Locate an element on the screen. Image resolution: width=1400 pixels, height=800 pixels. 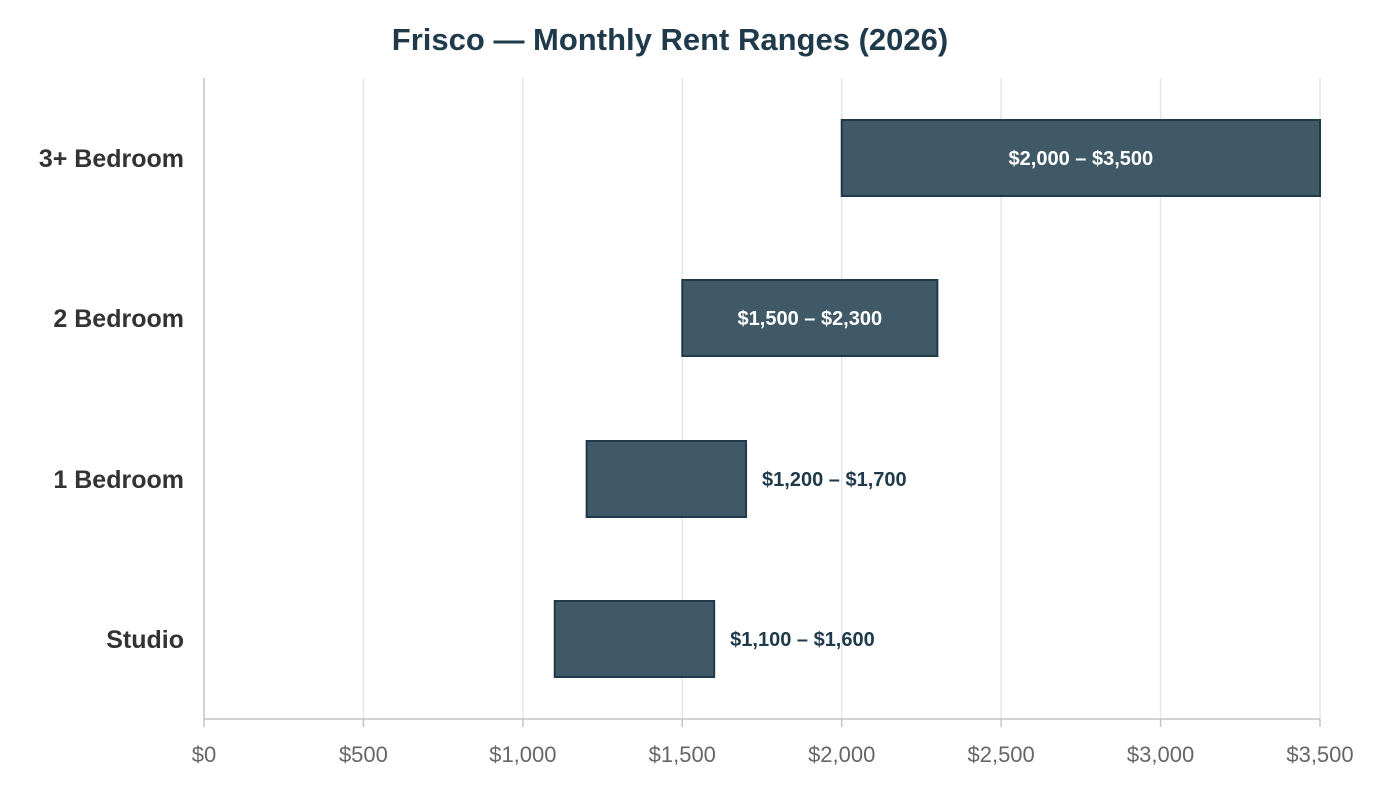
range-label: $1,500 – $2,300 is located at coordinates (810, 319).